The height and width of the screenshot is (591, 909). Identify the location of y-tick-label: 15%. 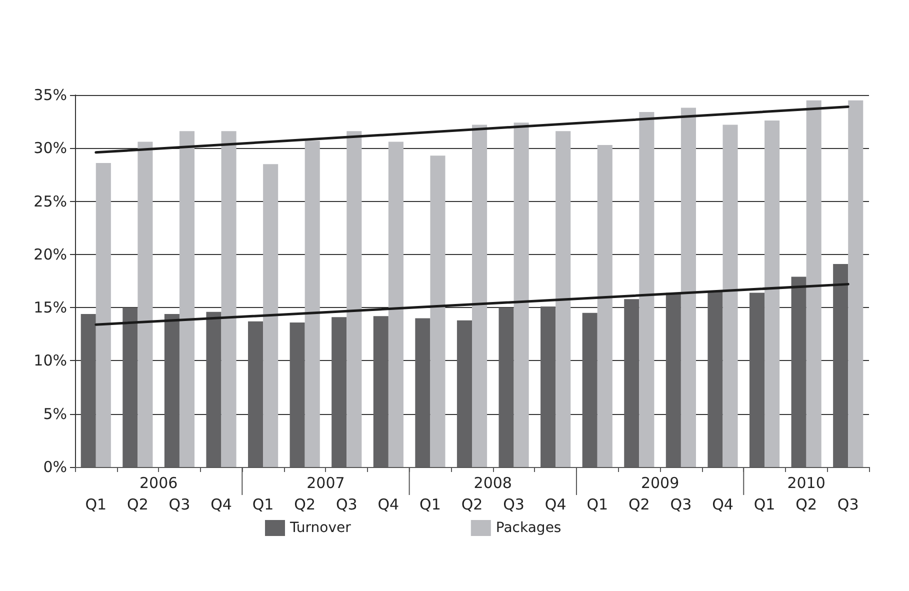
(50, 307).